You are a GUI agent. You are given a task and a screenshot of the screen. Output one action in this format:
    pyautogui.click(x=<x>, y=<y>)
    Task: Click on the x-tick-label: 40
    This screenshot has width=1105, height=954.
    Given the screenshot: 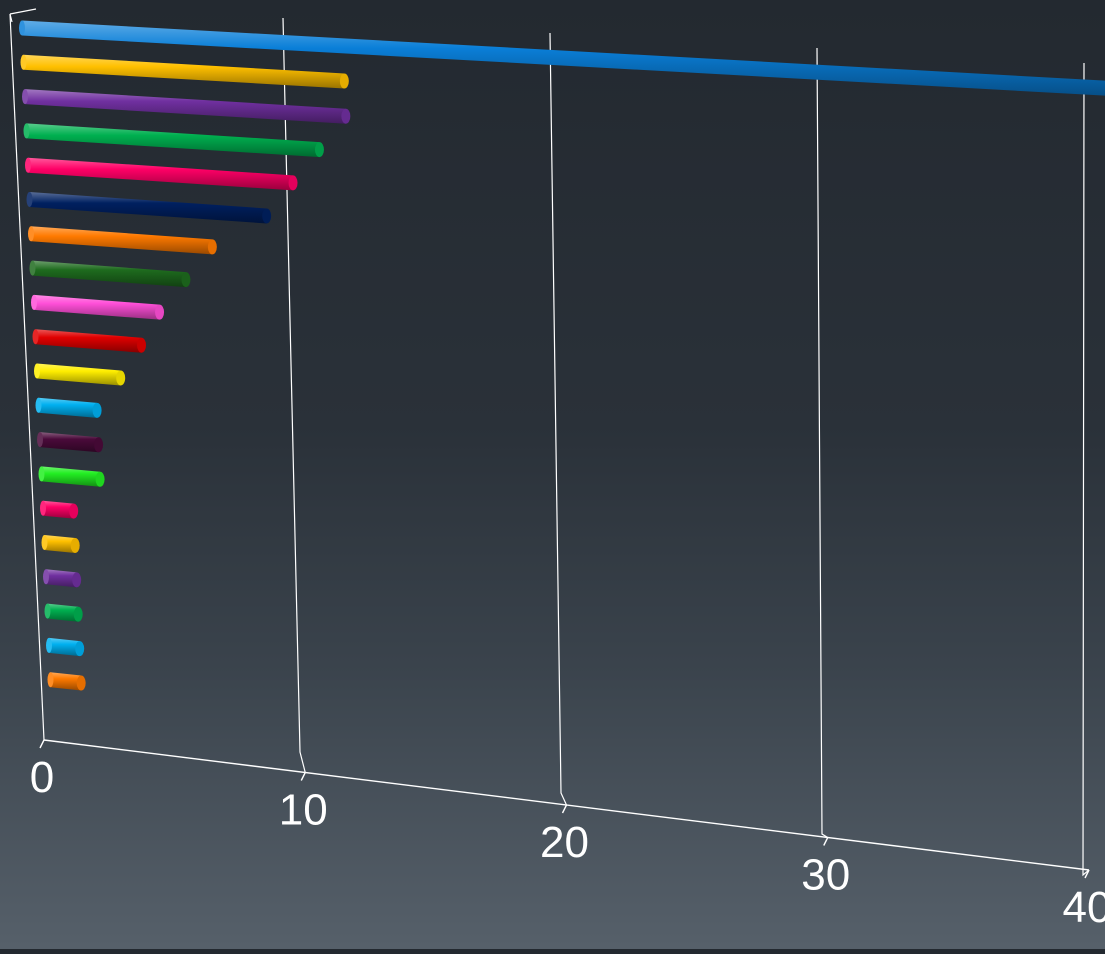 What is the action you would take?
    pyautogui.click(x=1084, y=907)
    